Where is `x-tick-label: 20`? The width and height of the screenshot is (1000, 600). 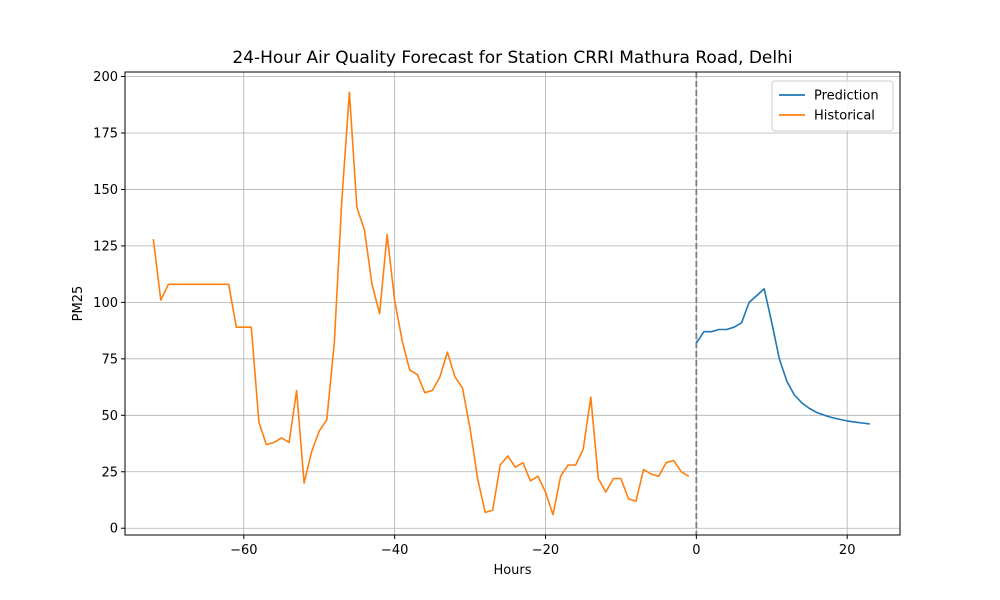
x-tick-label: 20 is located at coordinates (847, 550).